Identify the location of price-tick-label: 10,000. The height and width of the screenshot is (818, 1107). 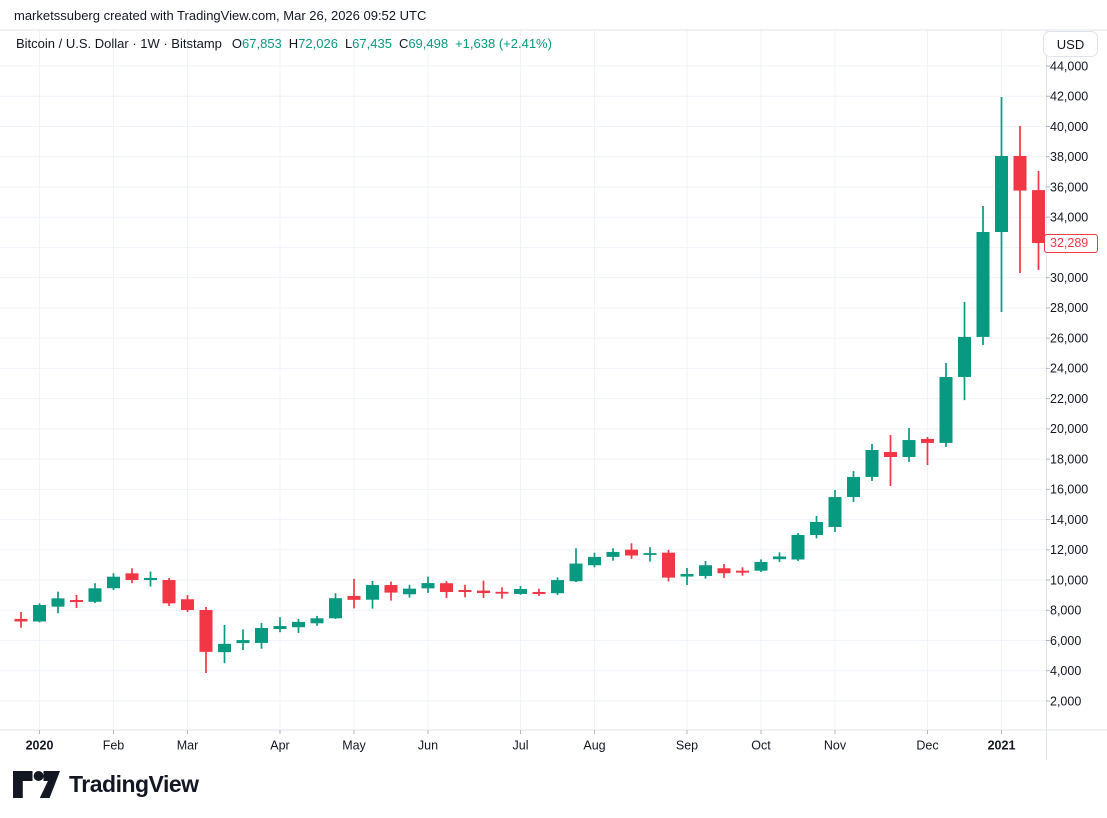
(1069, 580).